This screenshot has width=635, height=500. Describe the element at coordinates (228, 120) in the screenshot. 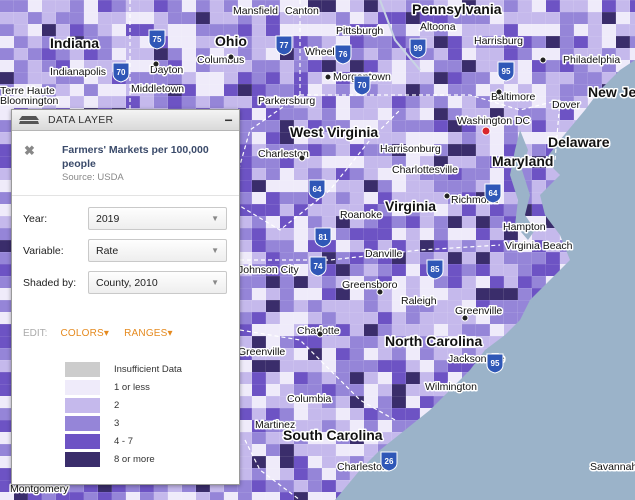

I see `minimize-button: −` at that location.